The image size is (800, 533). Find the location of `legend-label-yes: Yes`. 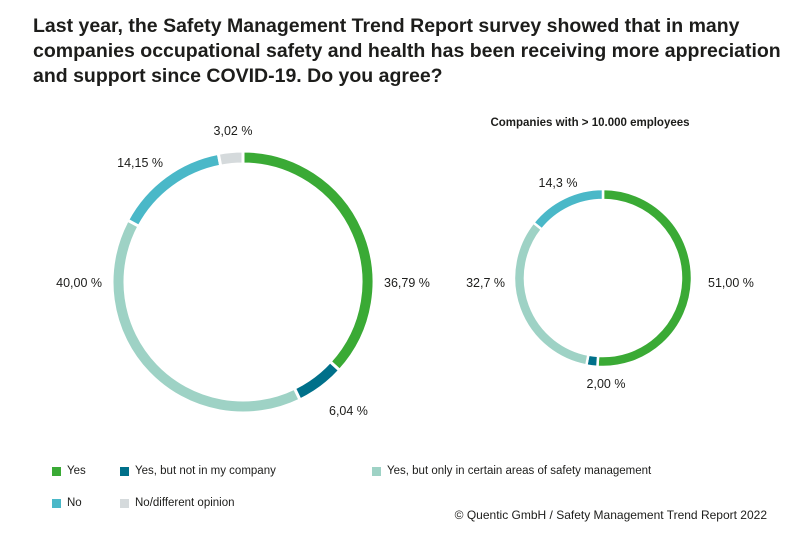

legend-label-yes: Yes is located at coordinates (76, 471).